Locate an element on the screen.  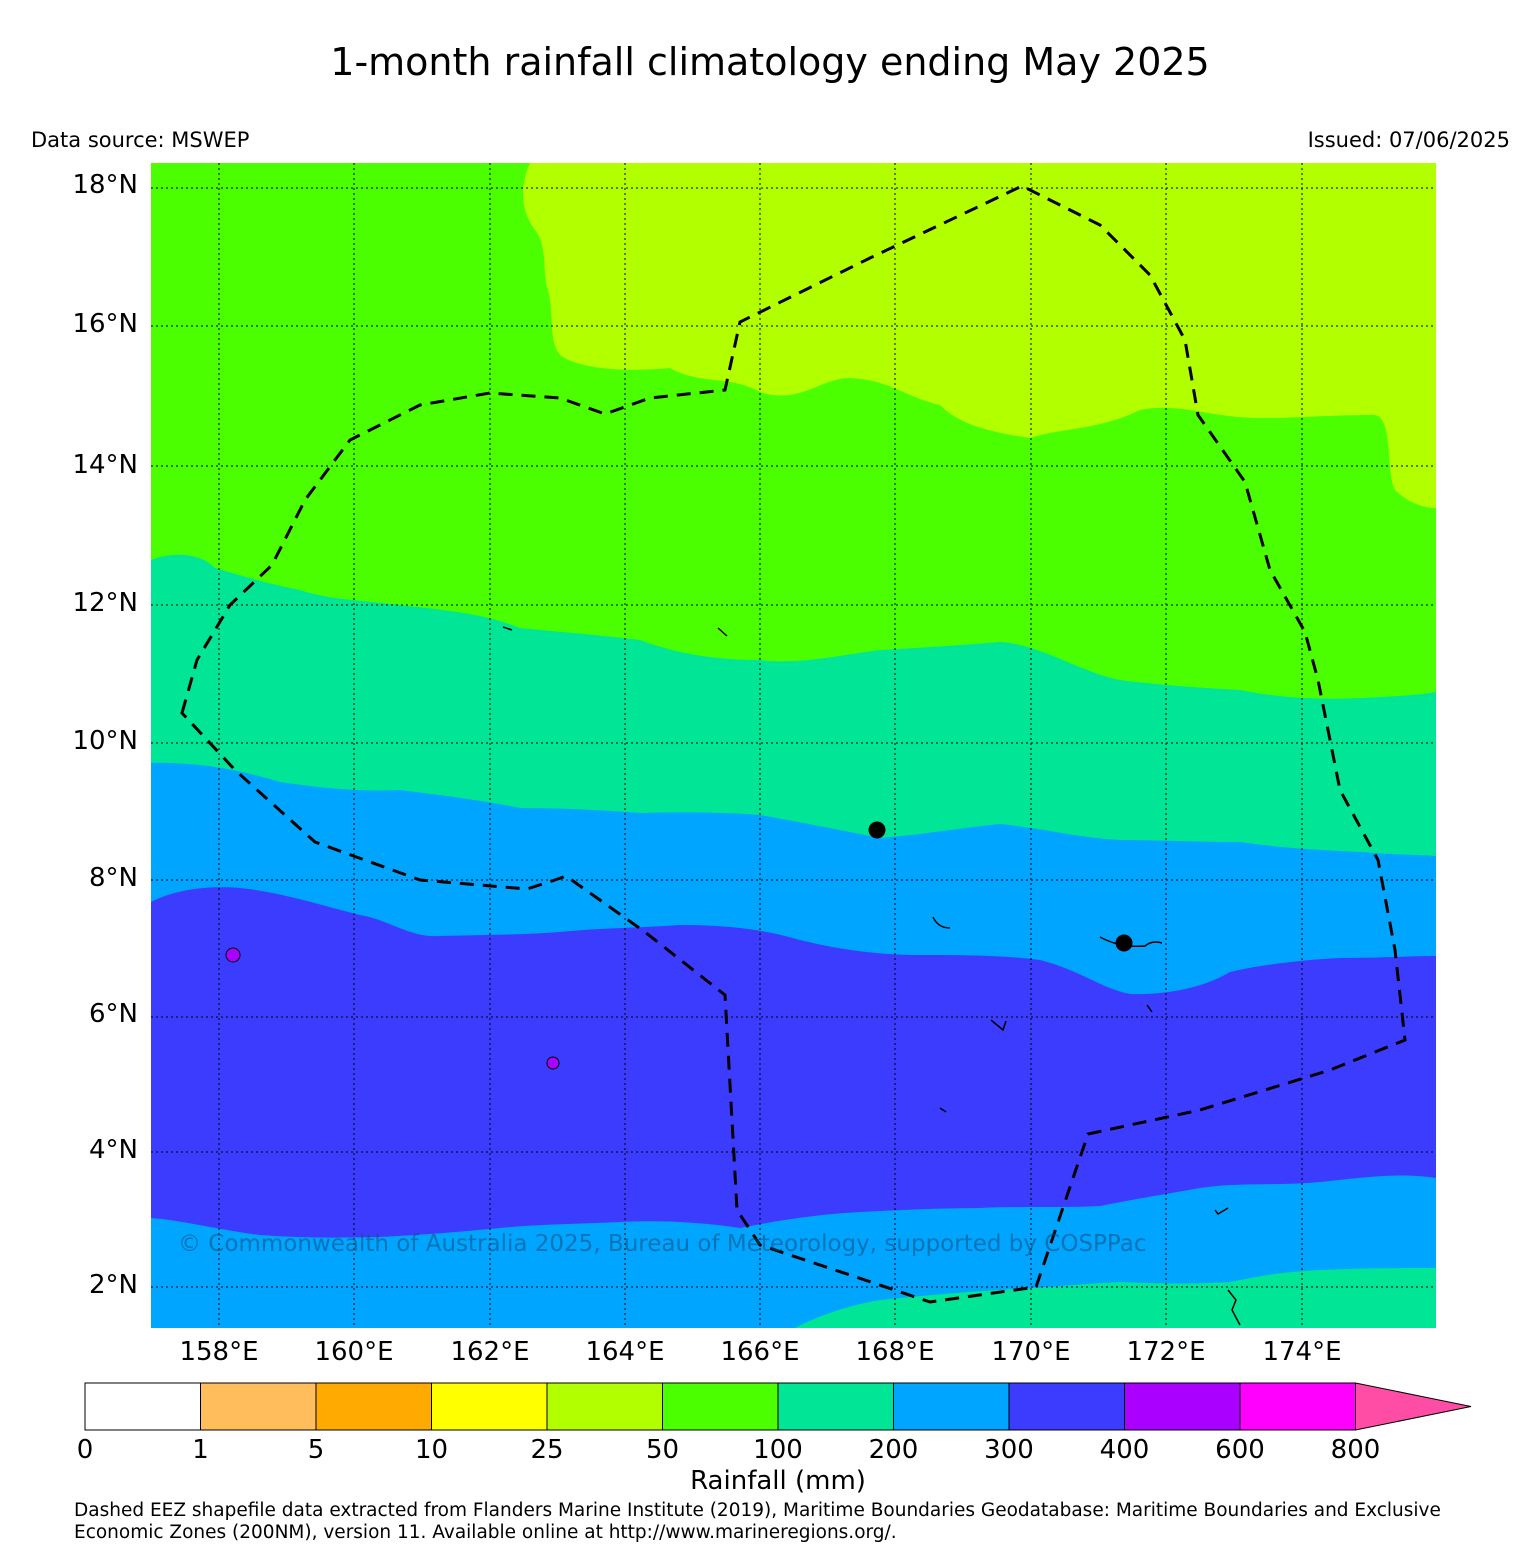
lat-label: 4°N is located at coordinates (113, 1150).